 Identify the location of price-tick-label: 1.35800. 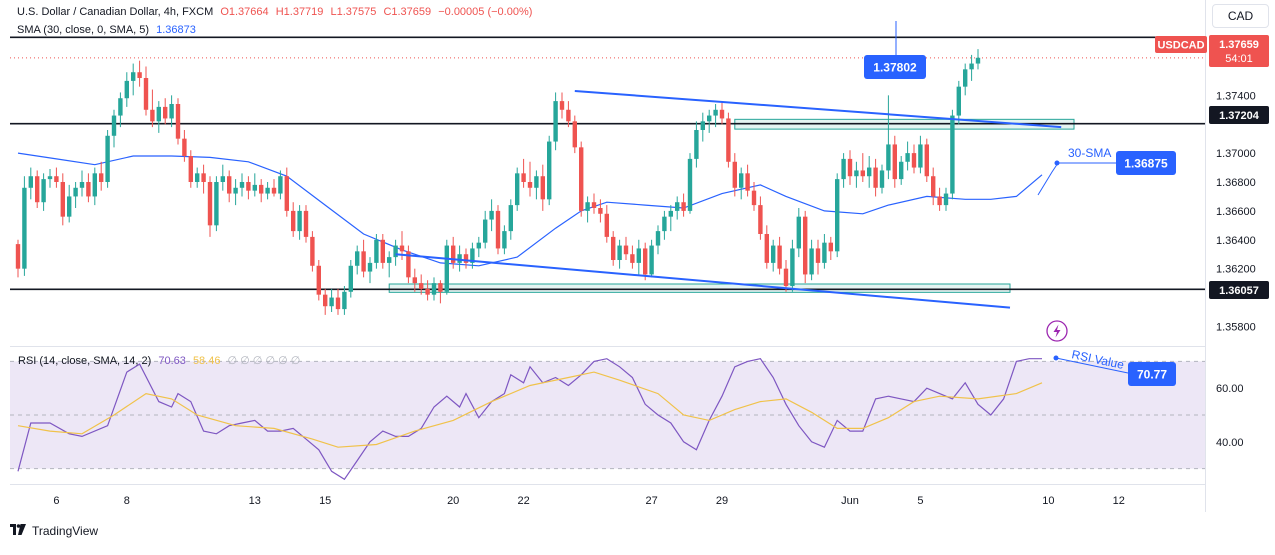
(1236, 327).